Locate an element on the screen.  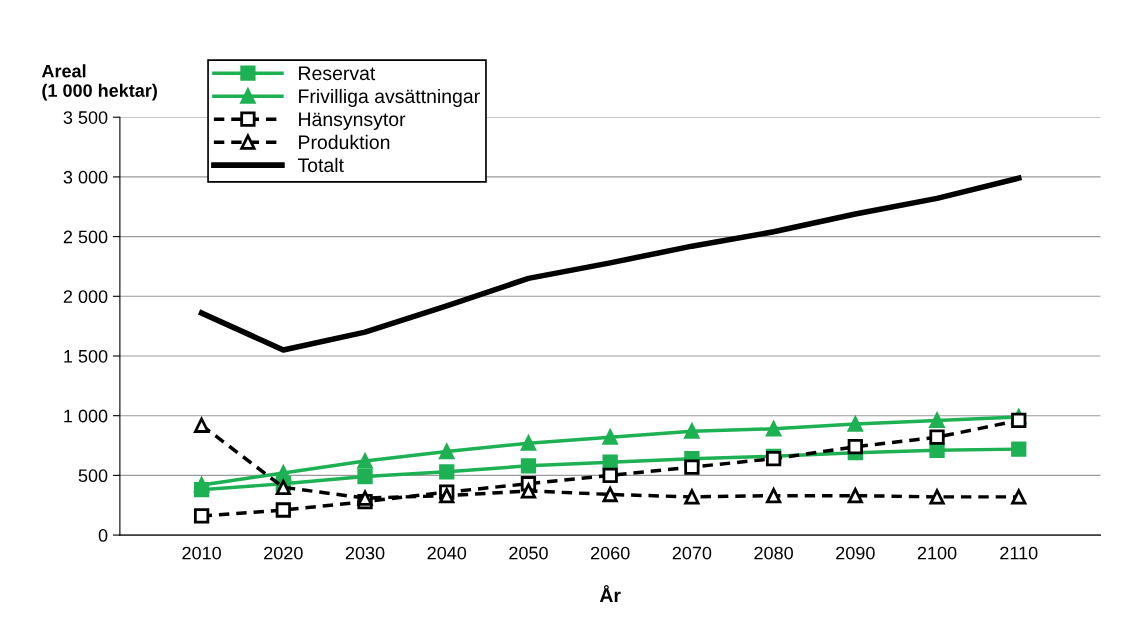
y-tick-label: 500 is located at coordinates (93, 476).